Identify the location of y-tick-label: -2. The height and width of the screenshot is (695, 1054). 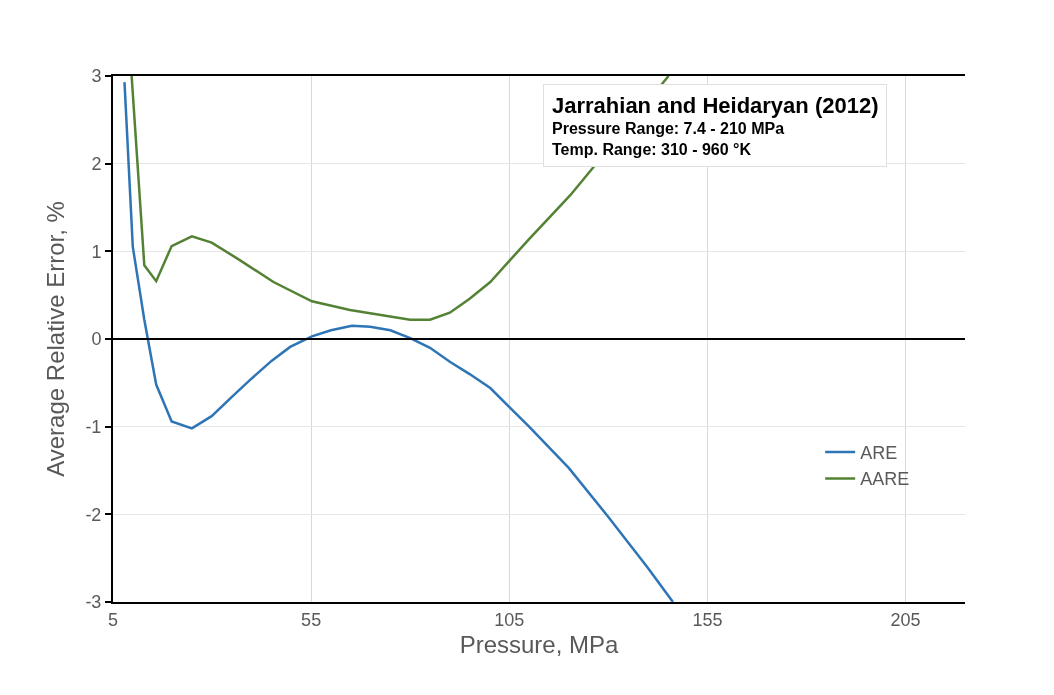
(93, 514).